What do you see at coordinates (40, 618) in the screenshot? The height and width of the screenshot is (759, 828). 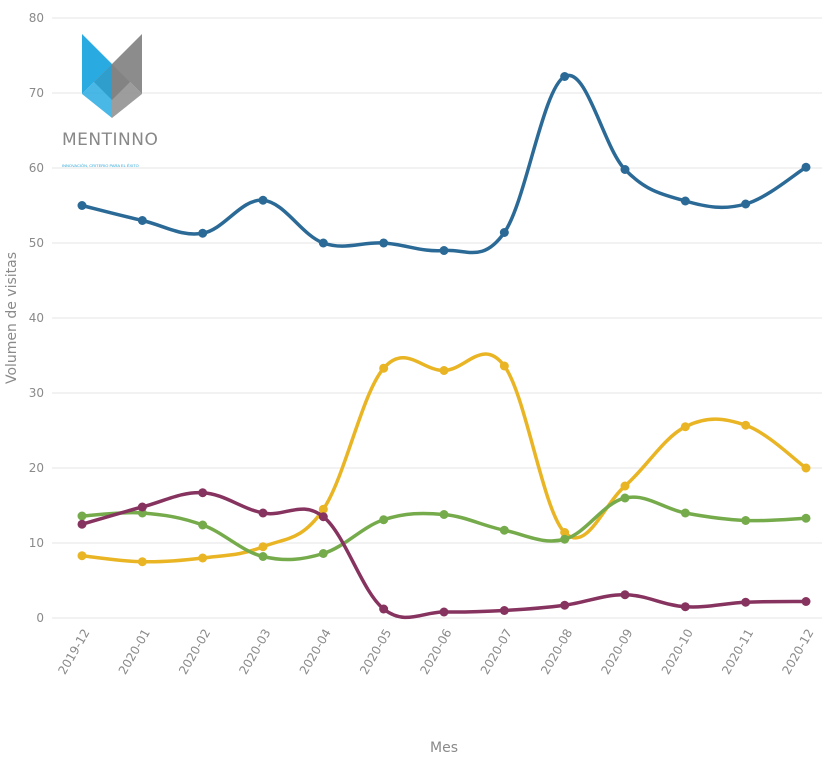 I see `y-tick-label: 0` at bounding box center [40, 618].